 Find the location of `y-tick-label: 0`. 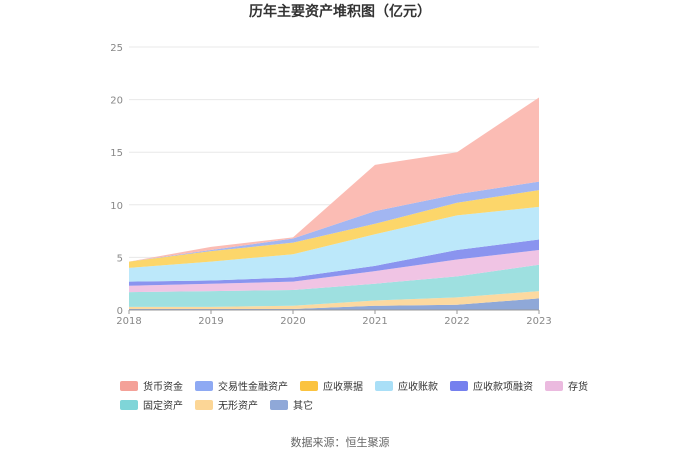

y-tick-label: 0 is located at coordinates (120, 311).